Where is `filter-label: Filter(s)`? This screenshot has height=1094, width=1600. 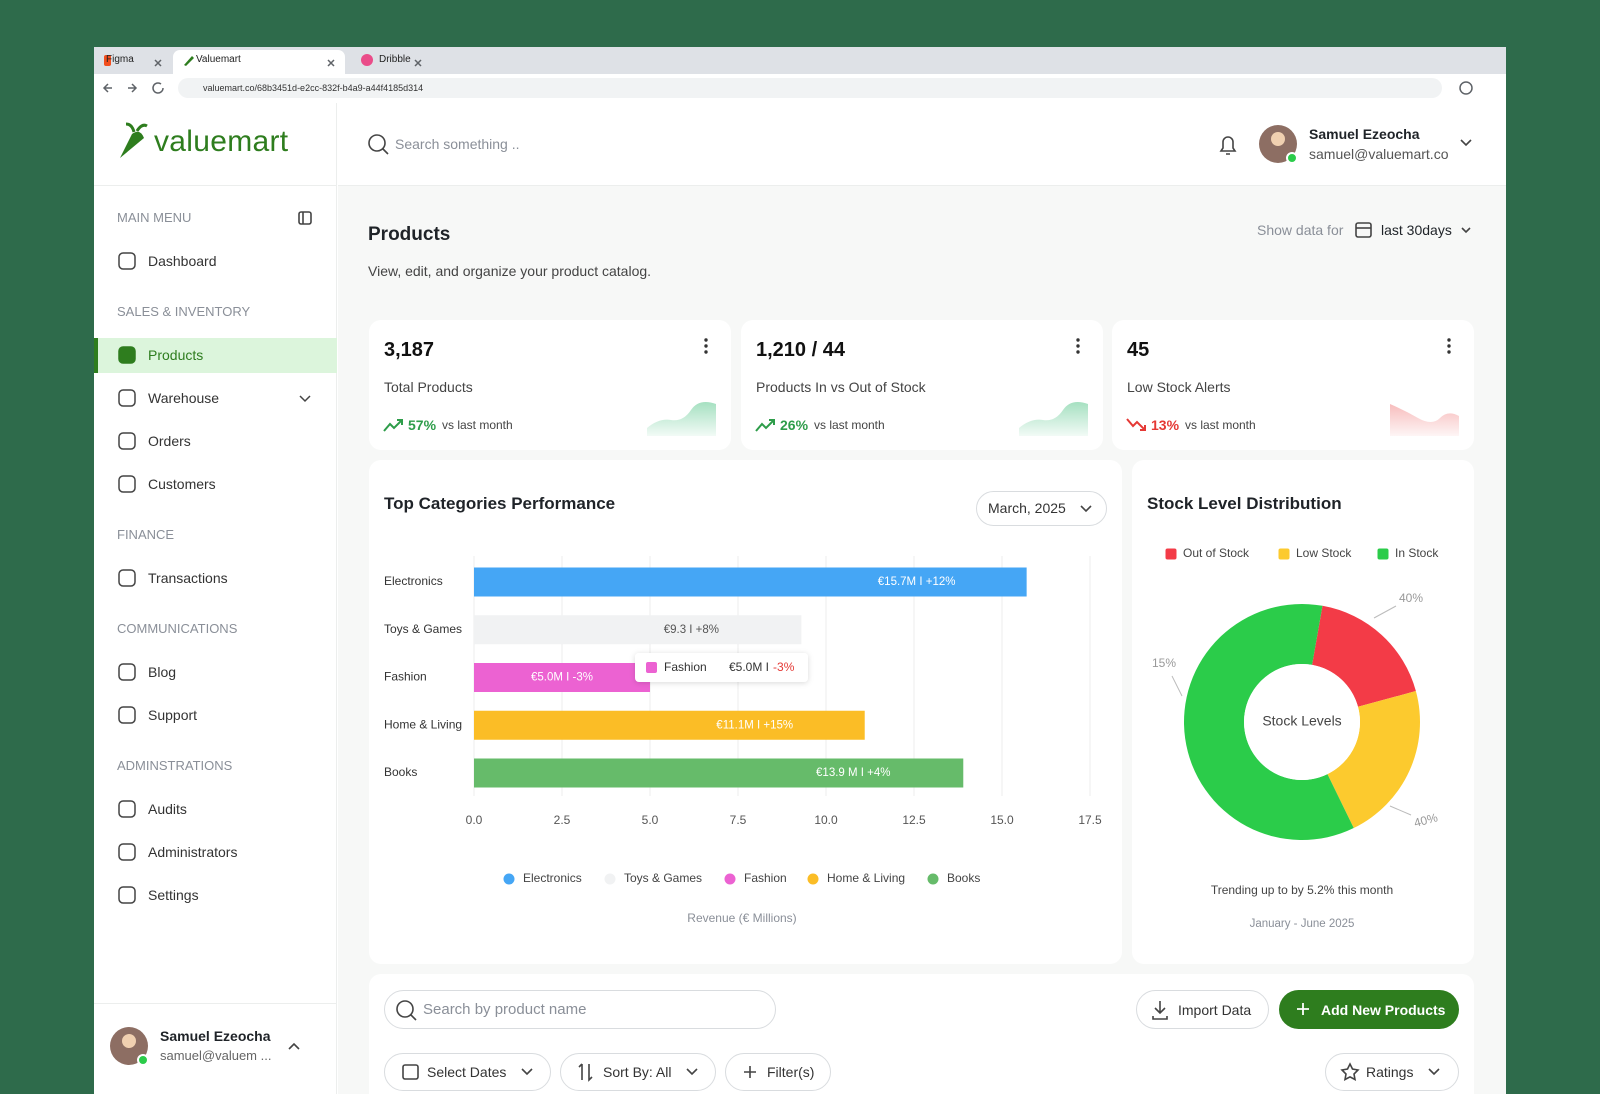 filter-label: Filter(s) is located at coordinates (791, 1072).